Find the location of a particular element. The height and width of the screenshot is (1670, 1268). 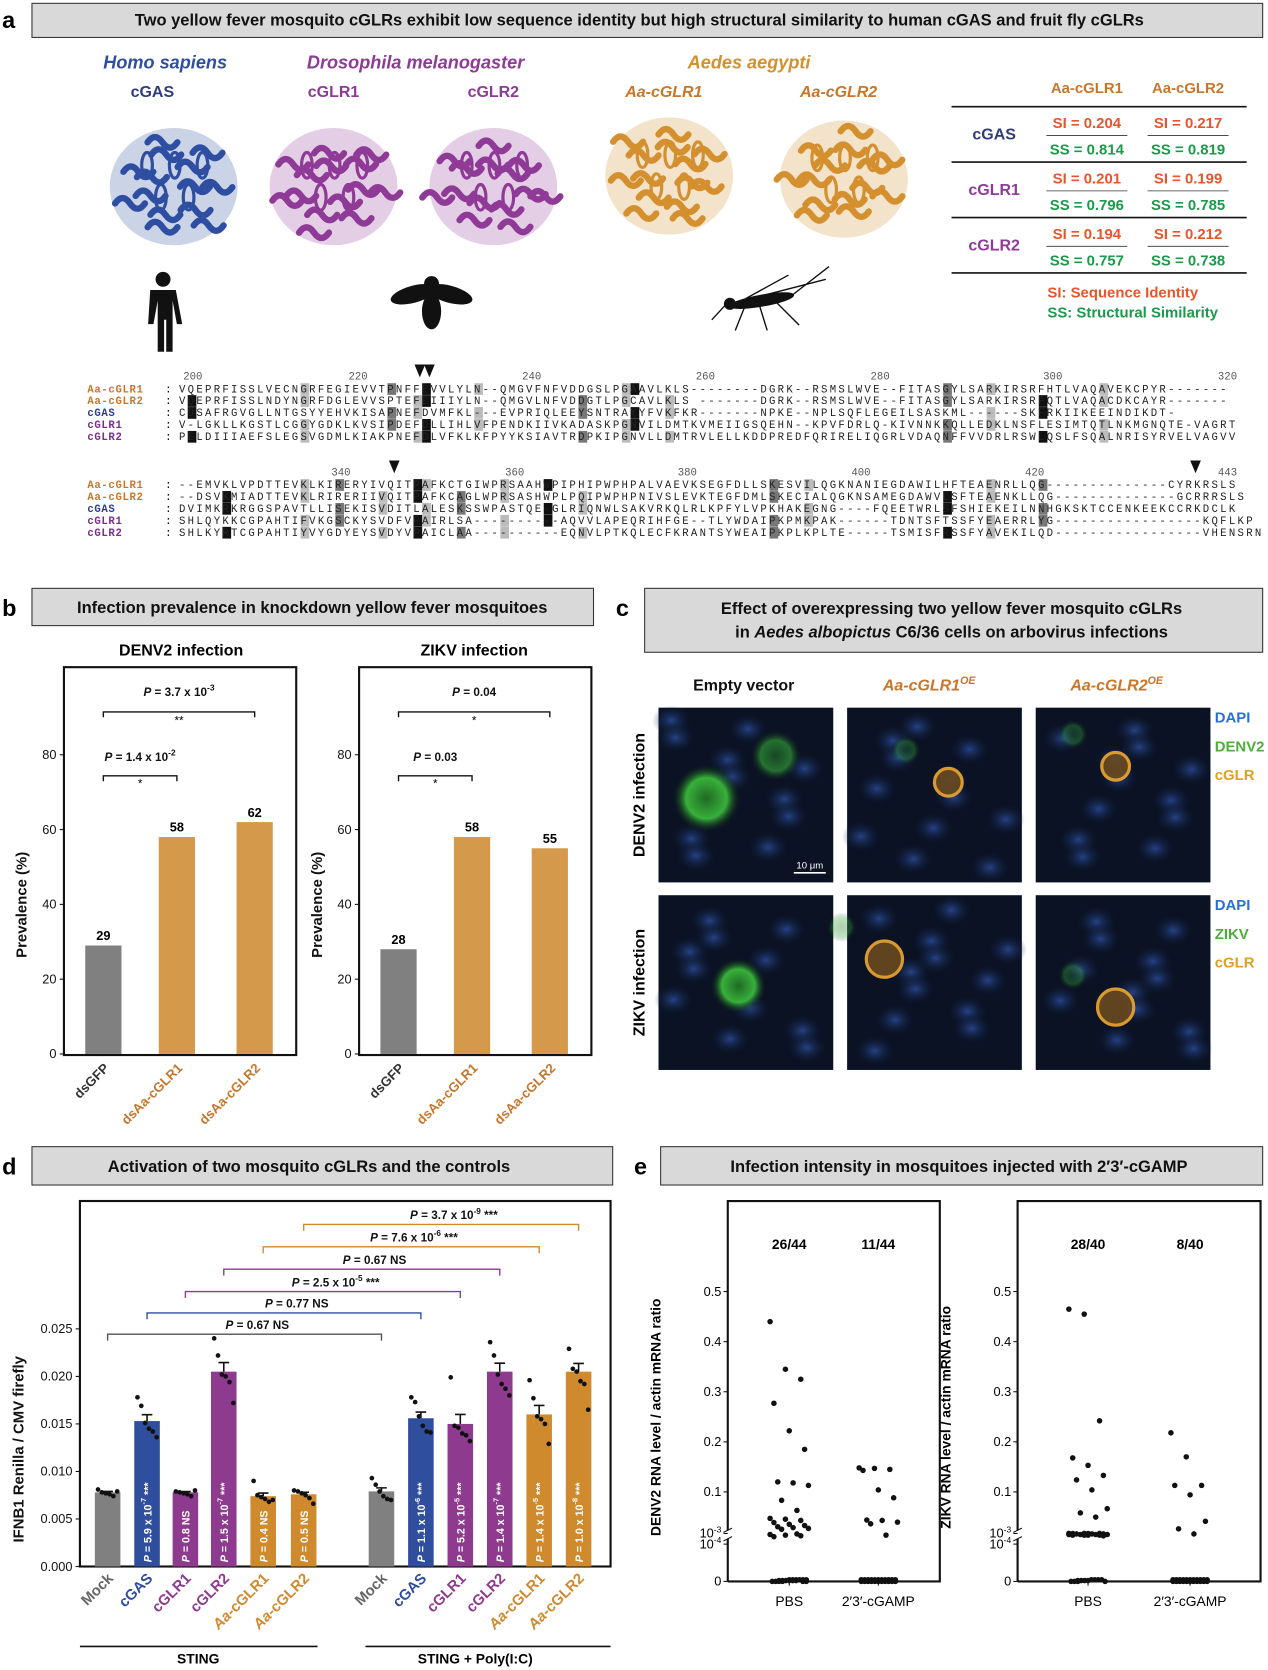

bar-Aa-cGLR1 is located at coordinates (263, 1531).